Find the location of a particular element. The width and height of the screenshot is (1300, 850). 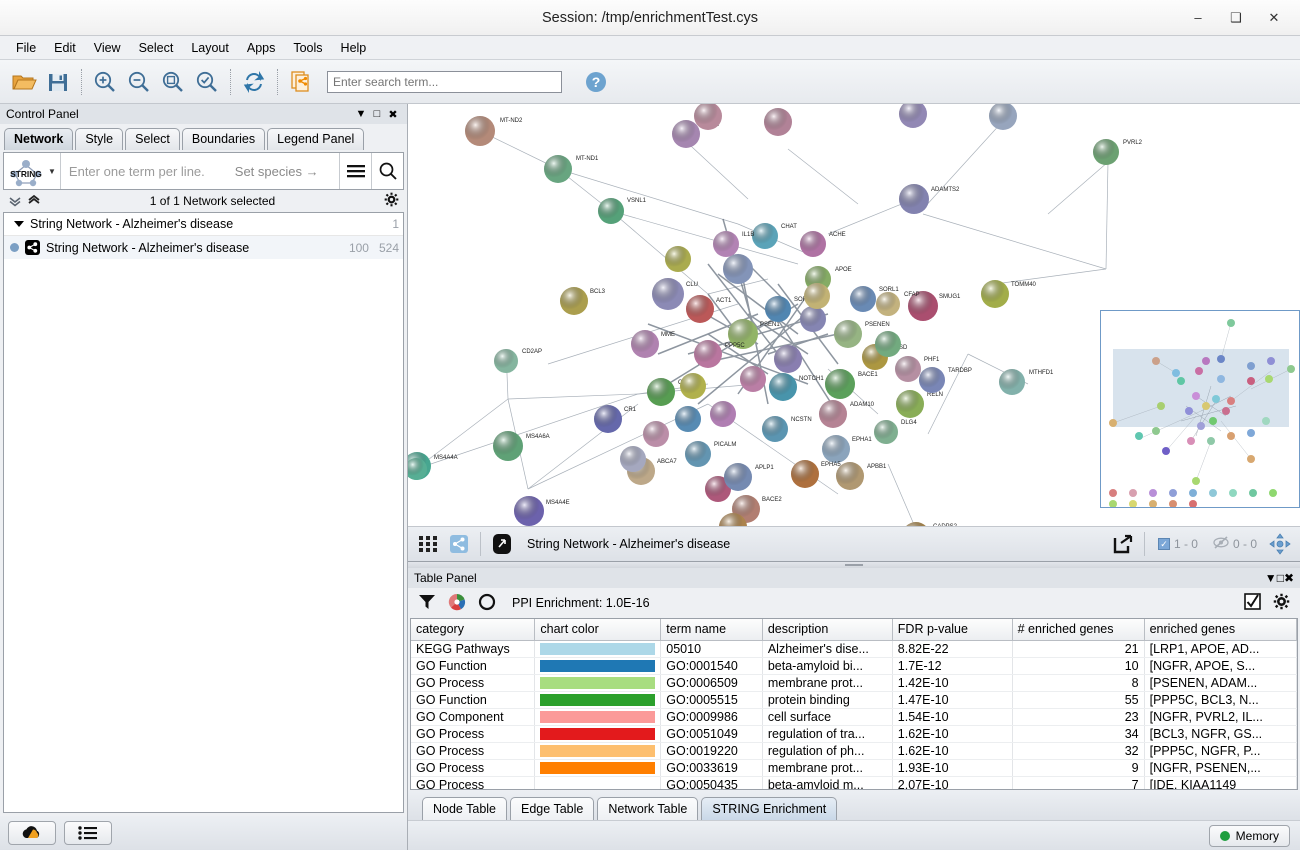

maximize-button: ❑ is located at coordinates (1236, 17).